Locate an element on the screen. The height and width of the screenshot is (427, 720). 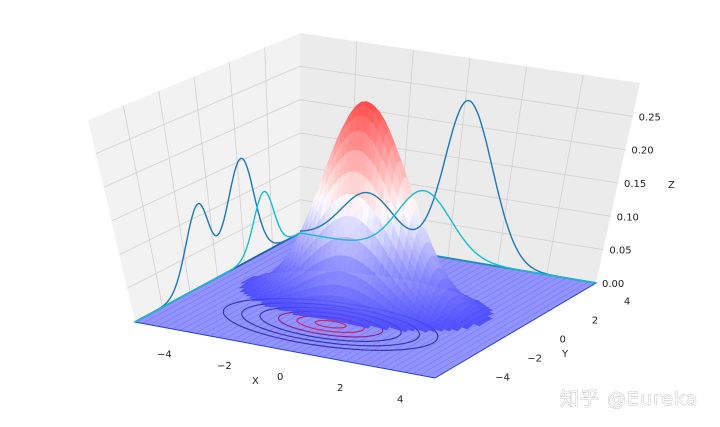
x-tick-label: 4 is located at coordinates (400, 399).